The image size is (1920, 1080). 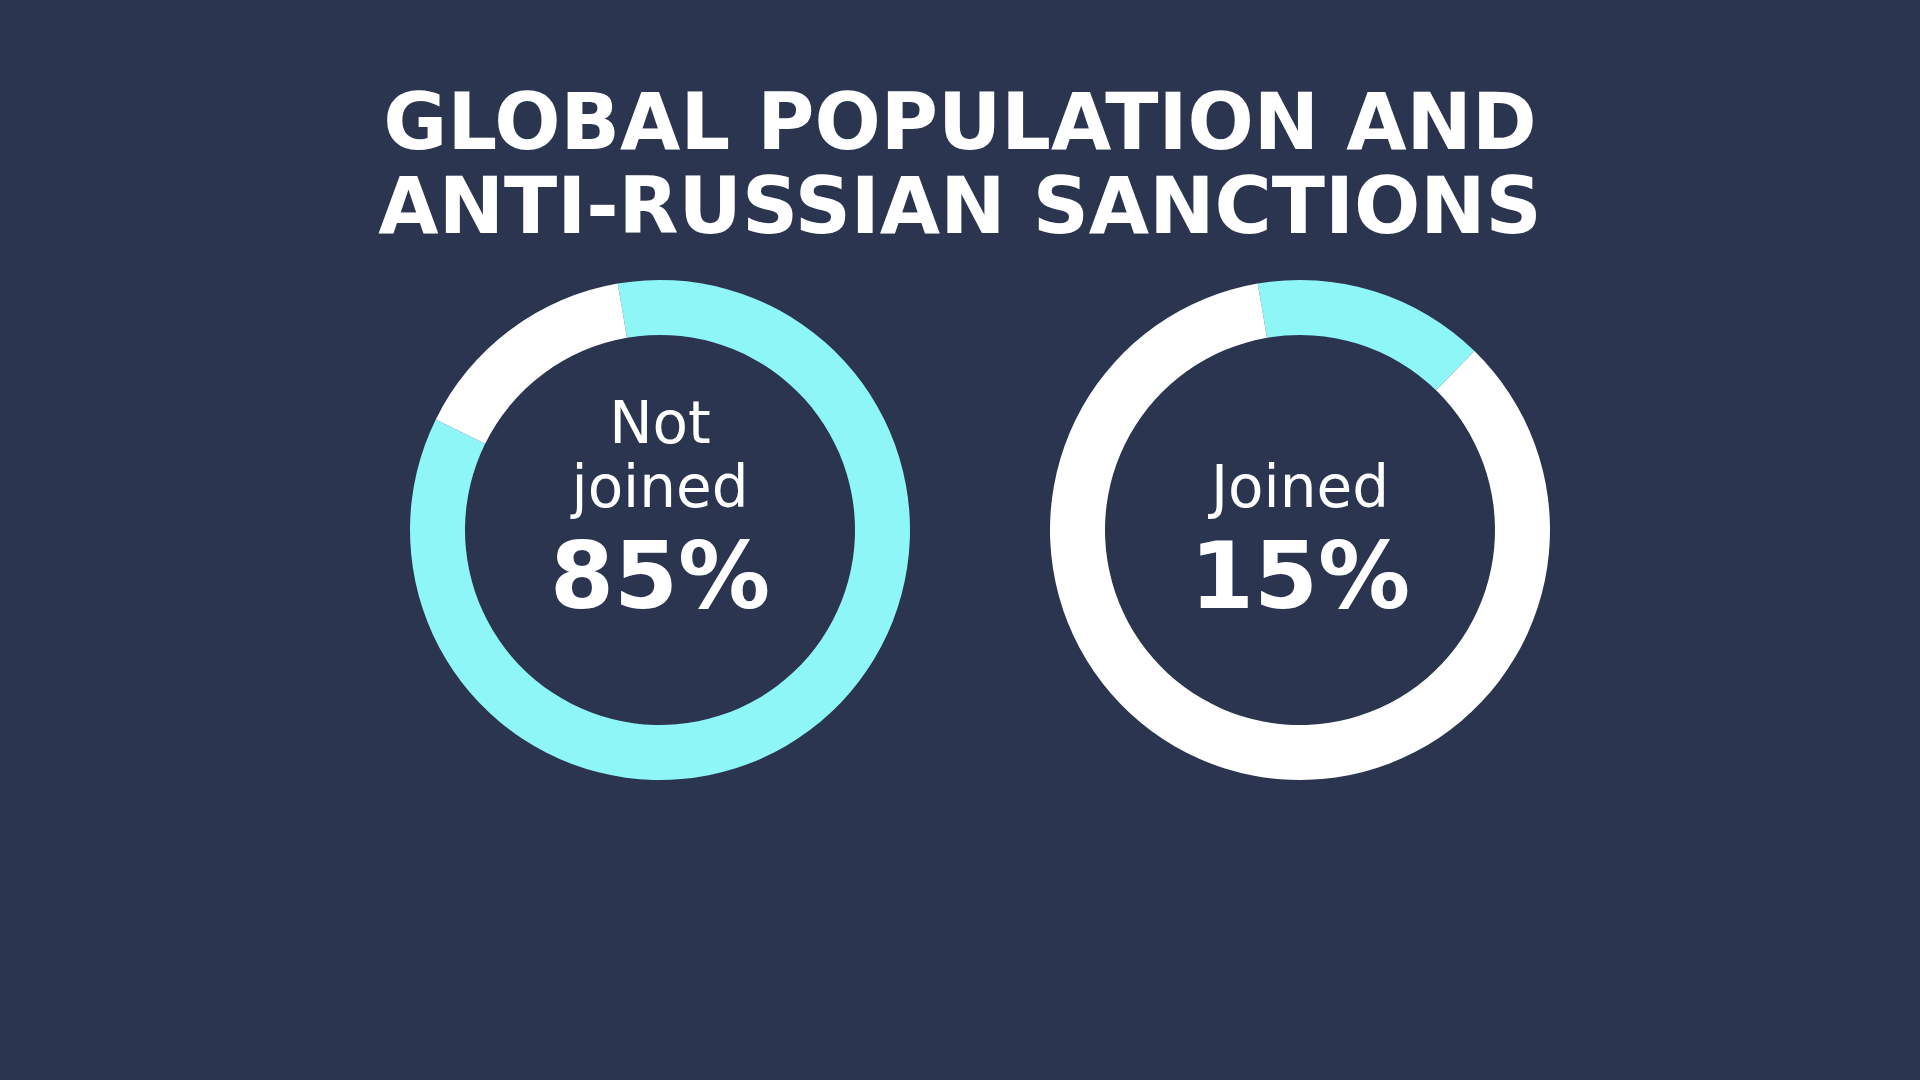 I want to click on data-label: 85%, so click(x=660, y=576).